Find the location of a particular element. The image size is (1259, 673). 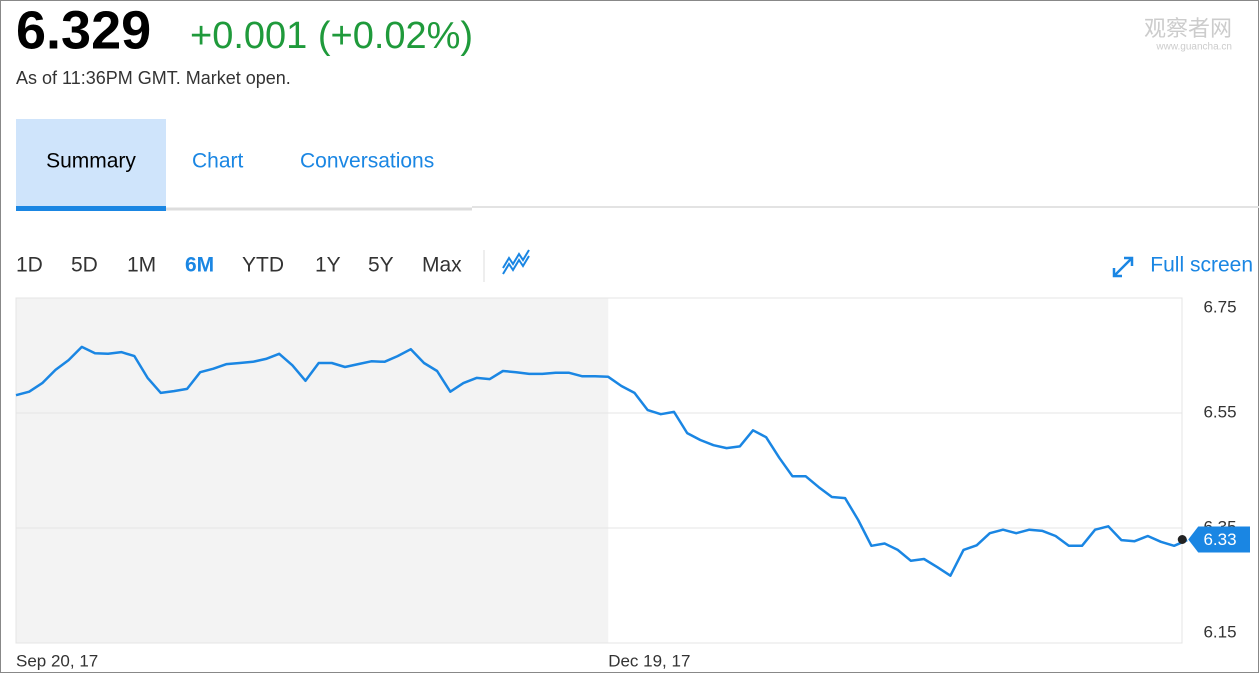

range-button: 5D is located at coordinates (84, 265).